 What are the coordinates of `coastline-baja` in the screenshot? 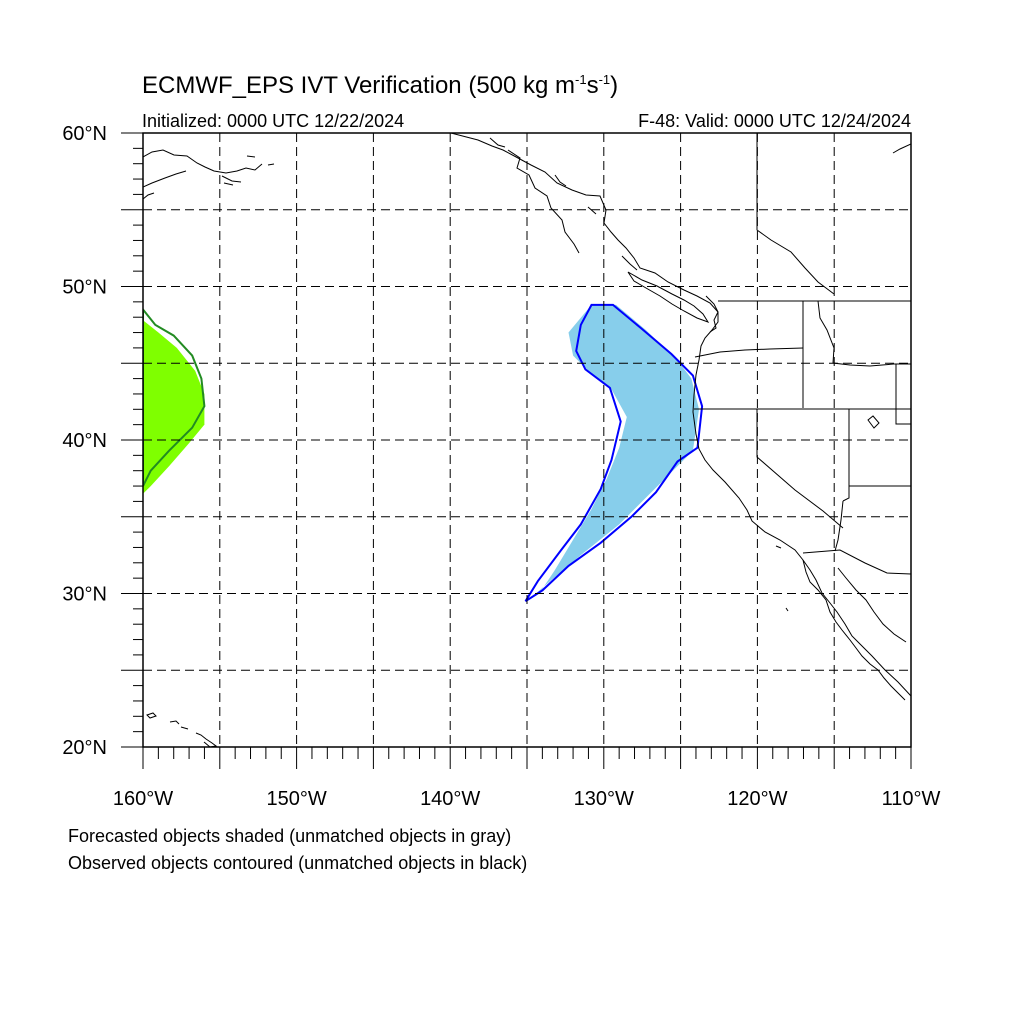 It's located at (854, 630).